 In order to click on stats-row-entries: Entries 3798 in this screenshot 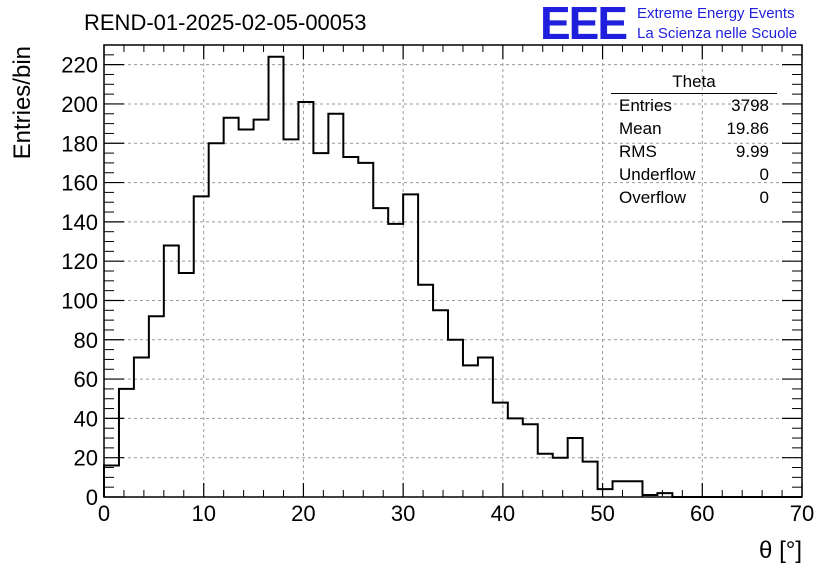, I will do `click(694, 105)`.